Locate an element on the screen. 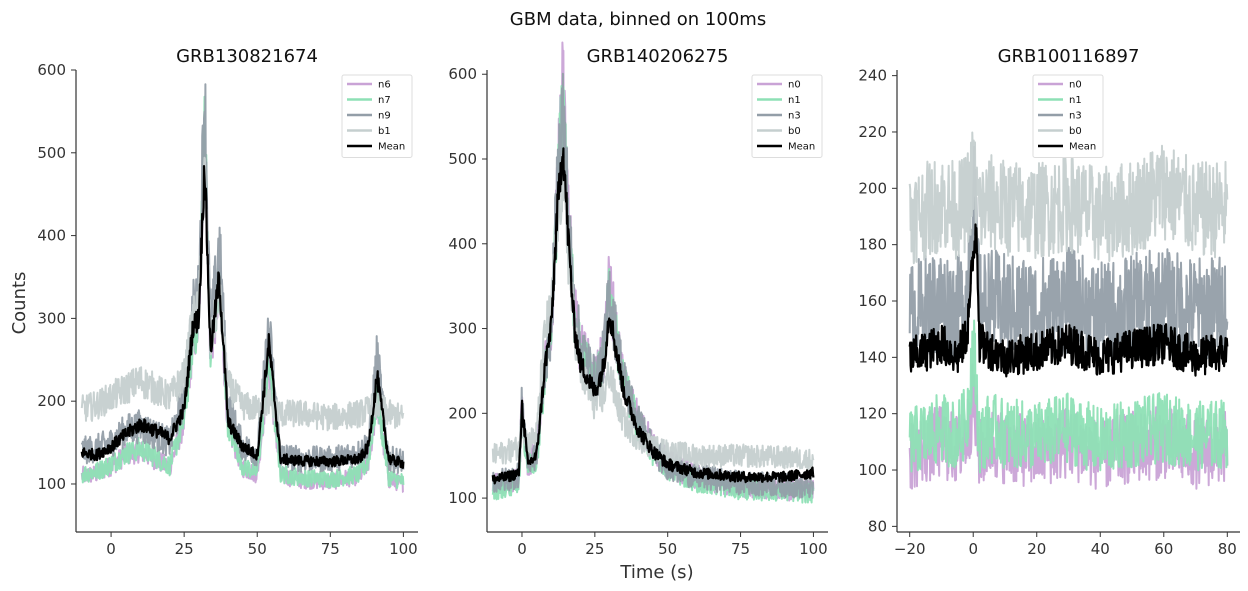 The width and height of the screenshot is (1248, 591). x-tick-label: −20 is located at coordinates (910, 549).